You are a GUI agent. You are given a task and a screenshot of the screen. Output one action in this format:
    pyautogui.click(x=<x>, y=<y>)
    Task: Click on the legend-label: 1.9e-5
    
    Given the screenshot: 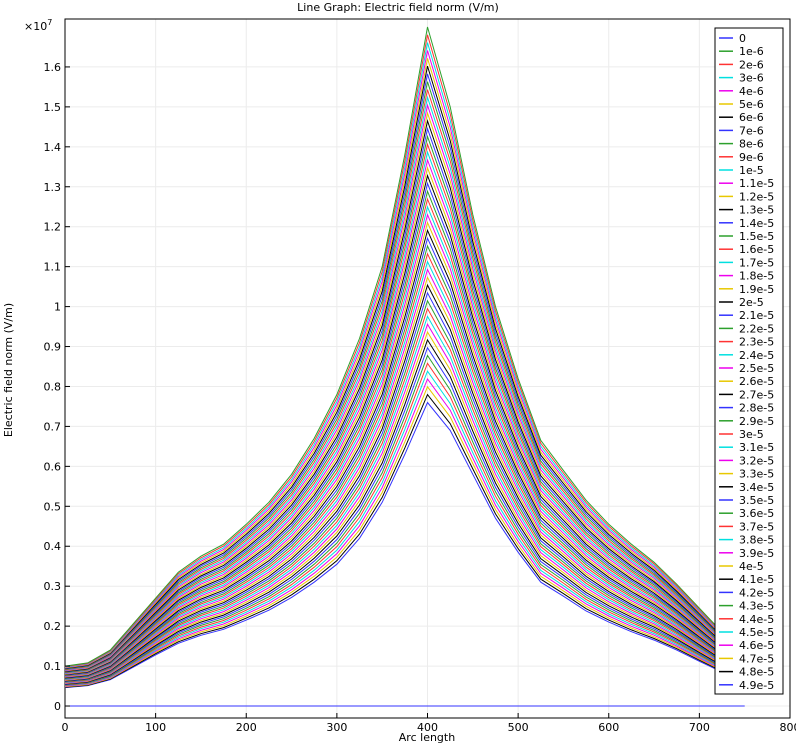 What is the action you would take?
    pyautogui.click(x=756, y=289)
    